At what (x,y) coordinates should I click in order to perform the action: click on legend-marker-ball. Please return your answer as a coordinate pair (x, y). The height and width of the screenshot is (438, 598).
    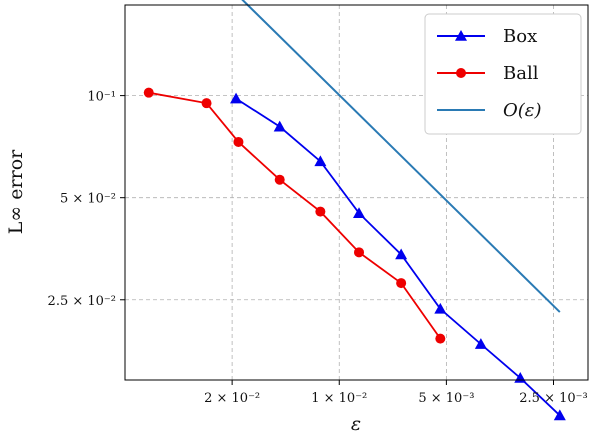
    Looking at the image, I should click on (461, 73).